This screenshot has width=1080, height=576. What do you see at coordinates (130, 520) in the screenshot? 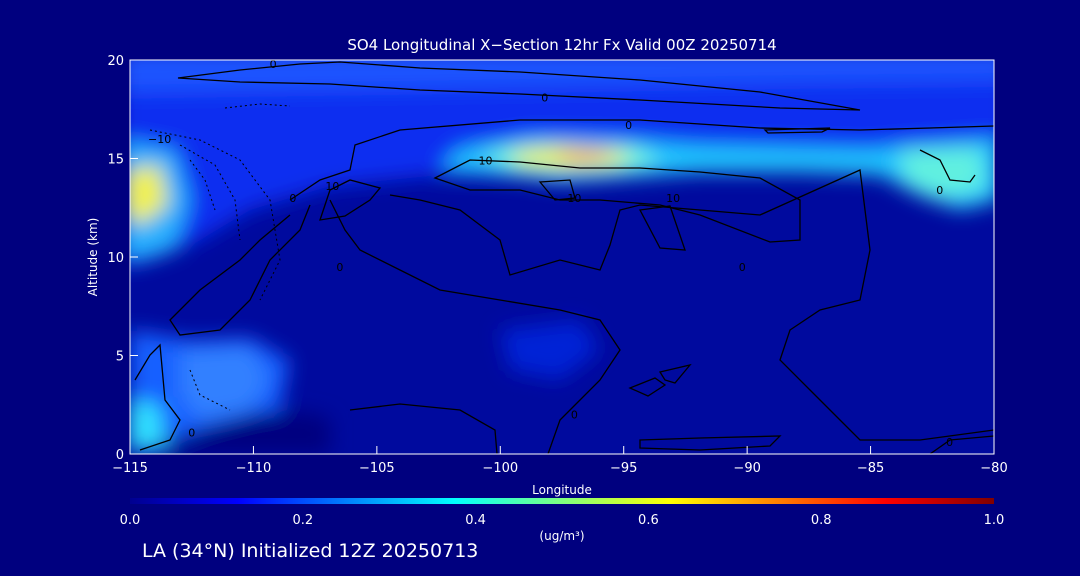
I see `colorbar-tick-label: 0.0` at bounding box center [130, 520].